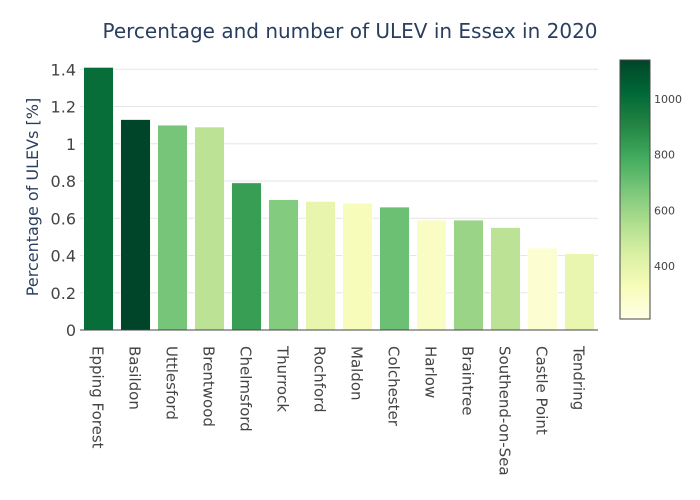  What do you see at coordinates (431, 372) in the screenshot?
I see `x-tick-label: Harlow` at bounding box center [431, 372].